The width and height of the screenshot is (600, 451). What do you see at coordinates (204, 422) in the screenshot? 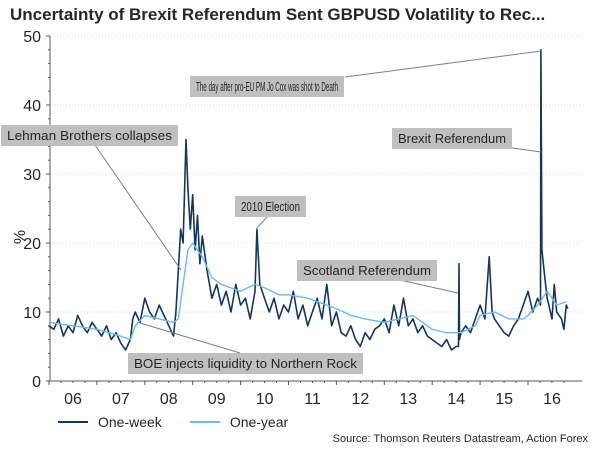
I see `legend-swatch-one-year` at bounding box center [204, 422].